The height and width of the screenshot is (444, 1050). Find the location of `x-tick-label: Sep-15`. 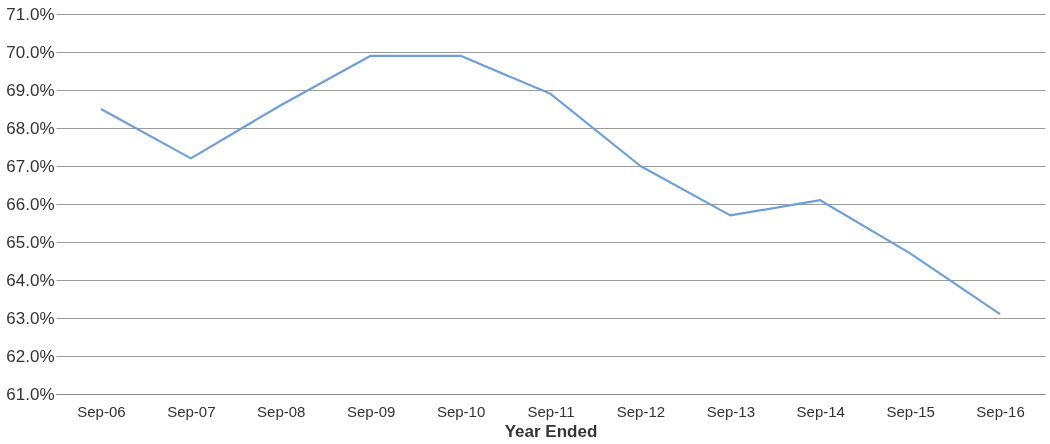

x-tick-label: Sep-15 is located at coordinates (910, 411).